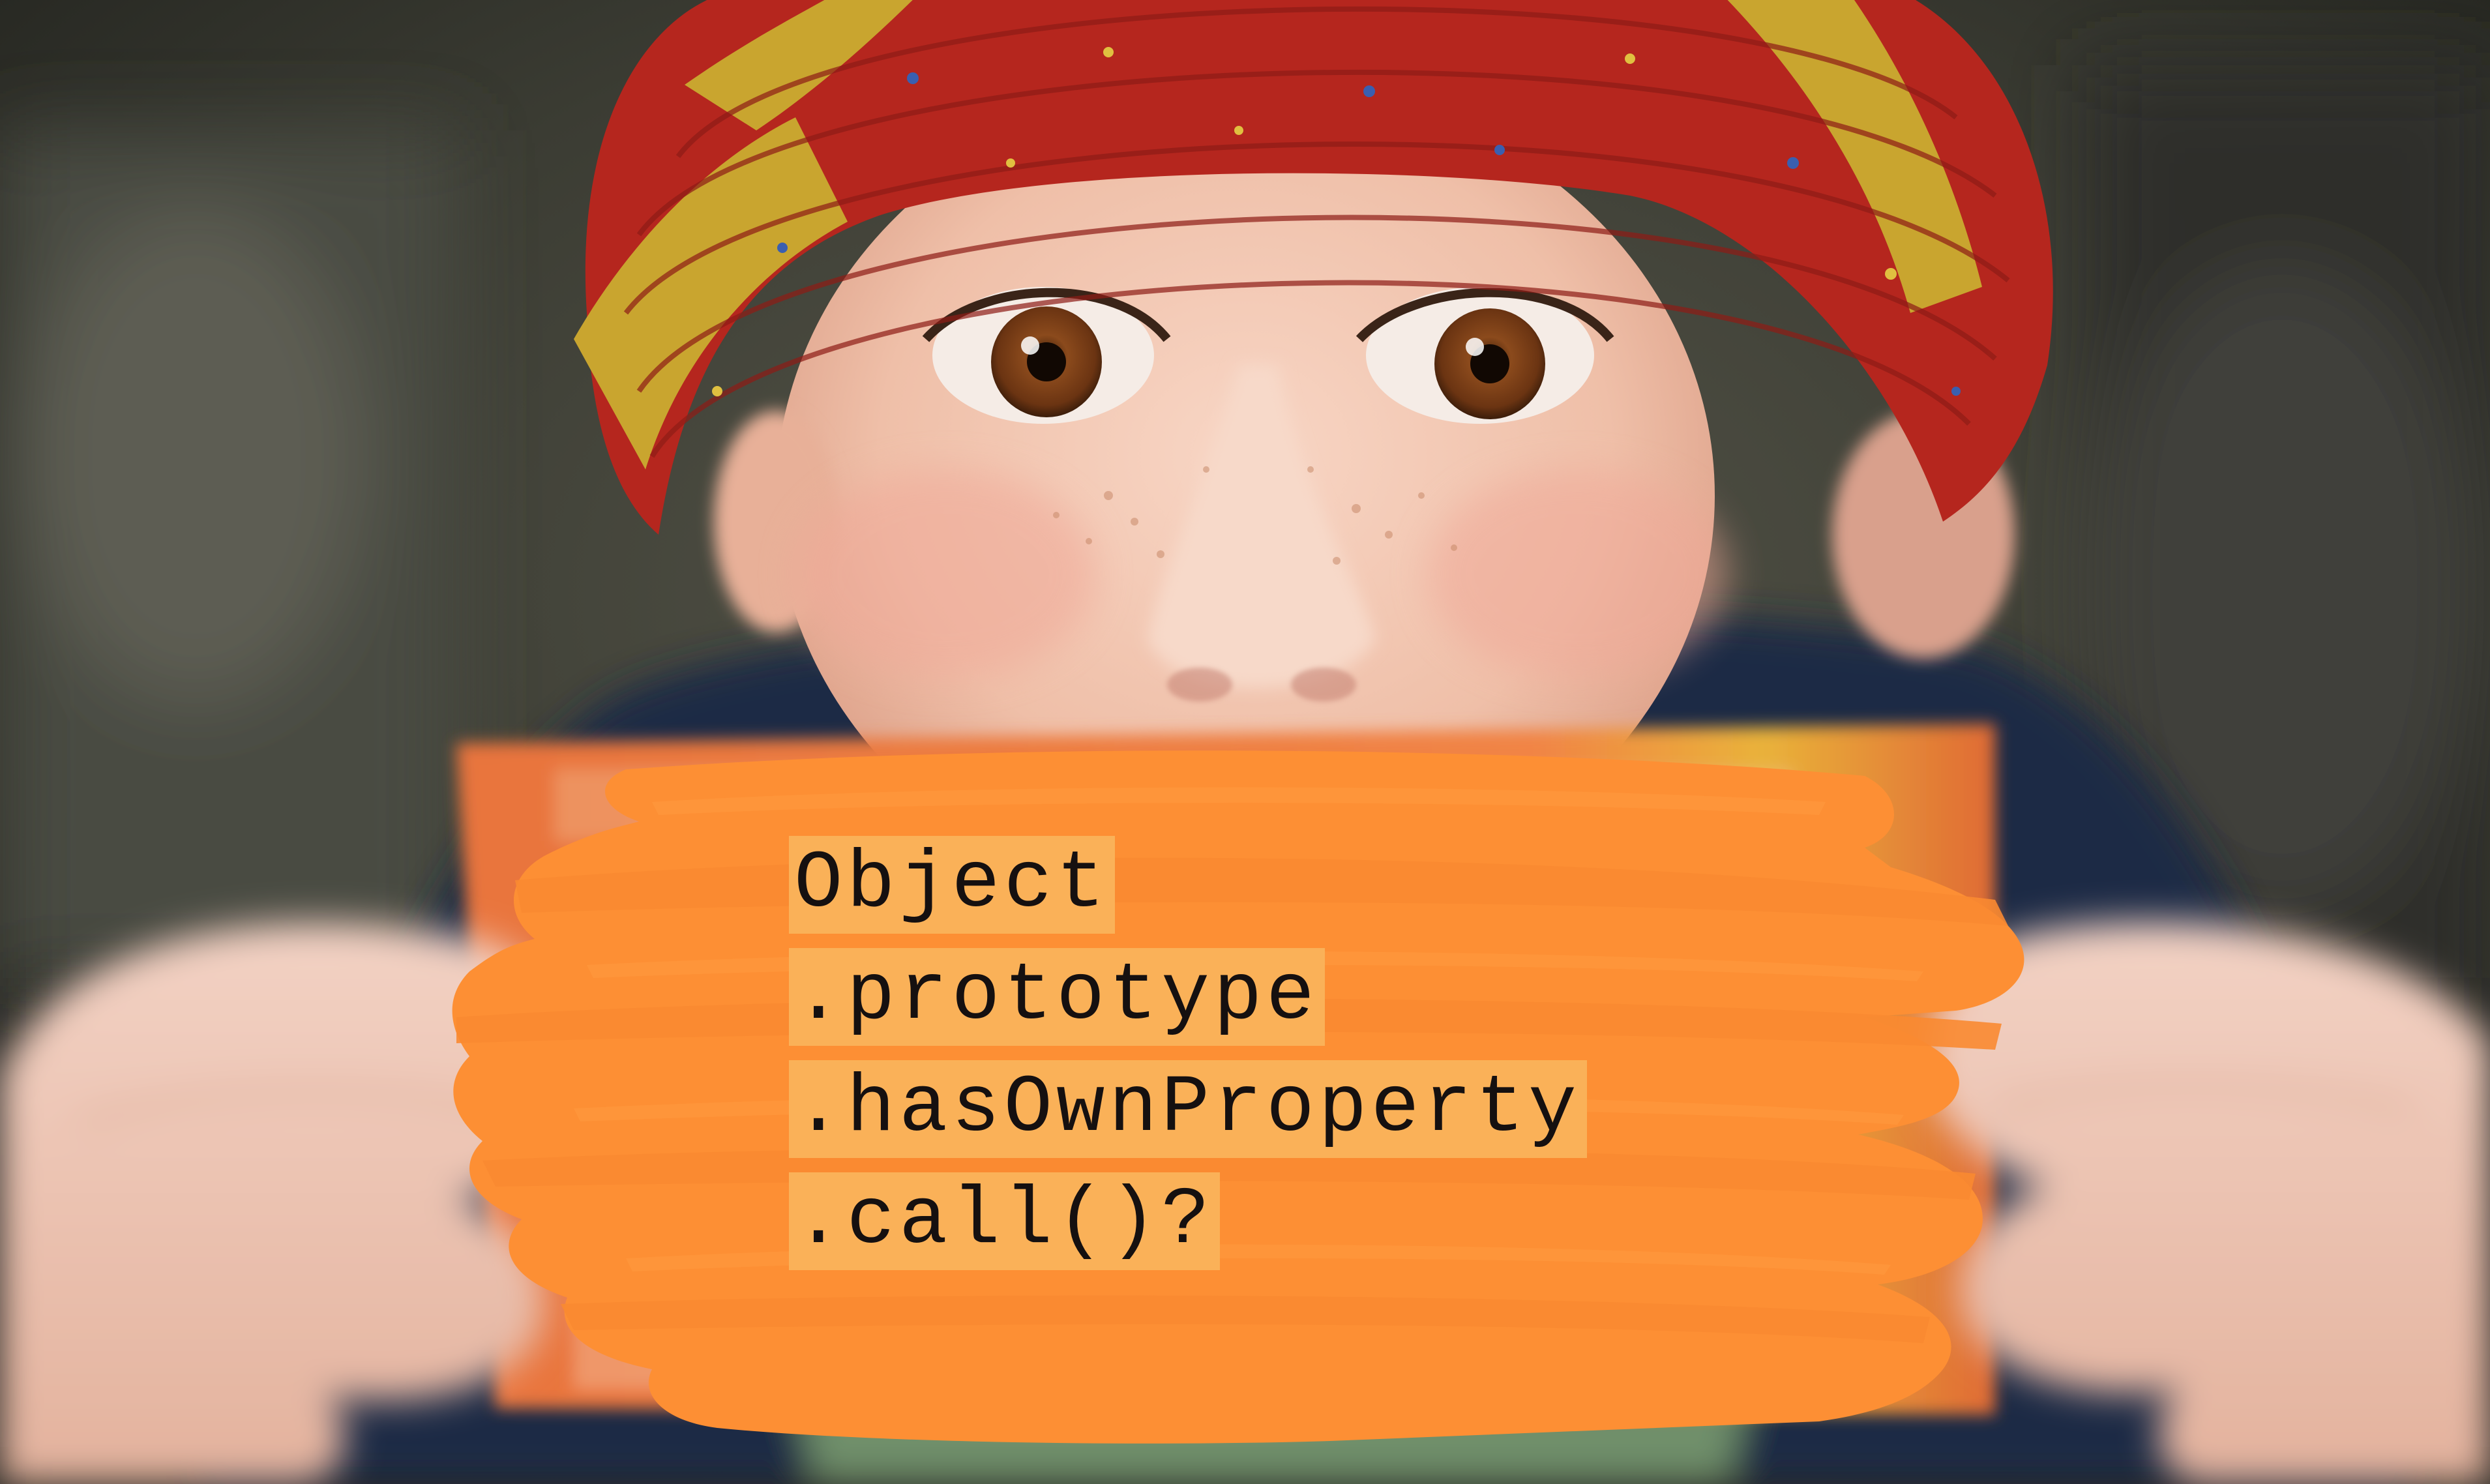 The width and height of the screenshot is (2490, 1484). What do you see at coordinates (1188, 1109) in the screenshot?
I see `code-line-hasownproperty: .hasOwnProperty` at bounding box center [1188, 1109].